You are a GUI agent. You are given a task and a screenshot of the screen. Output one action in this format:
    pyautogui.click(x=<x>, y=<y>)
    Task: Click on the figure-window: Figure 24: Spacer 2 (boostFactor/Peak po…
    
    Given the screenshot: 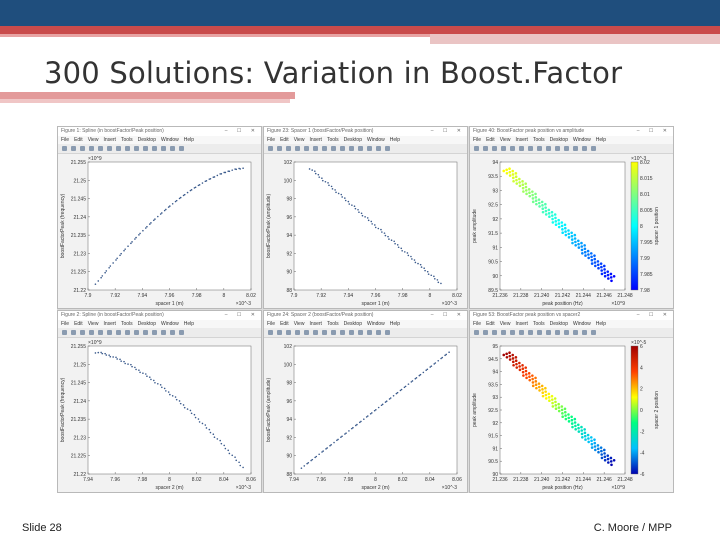 What is the action you would take?
    pyautogui.click(x=365, y=401)
    